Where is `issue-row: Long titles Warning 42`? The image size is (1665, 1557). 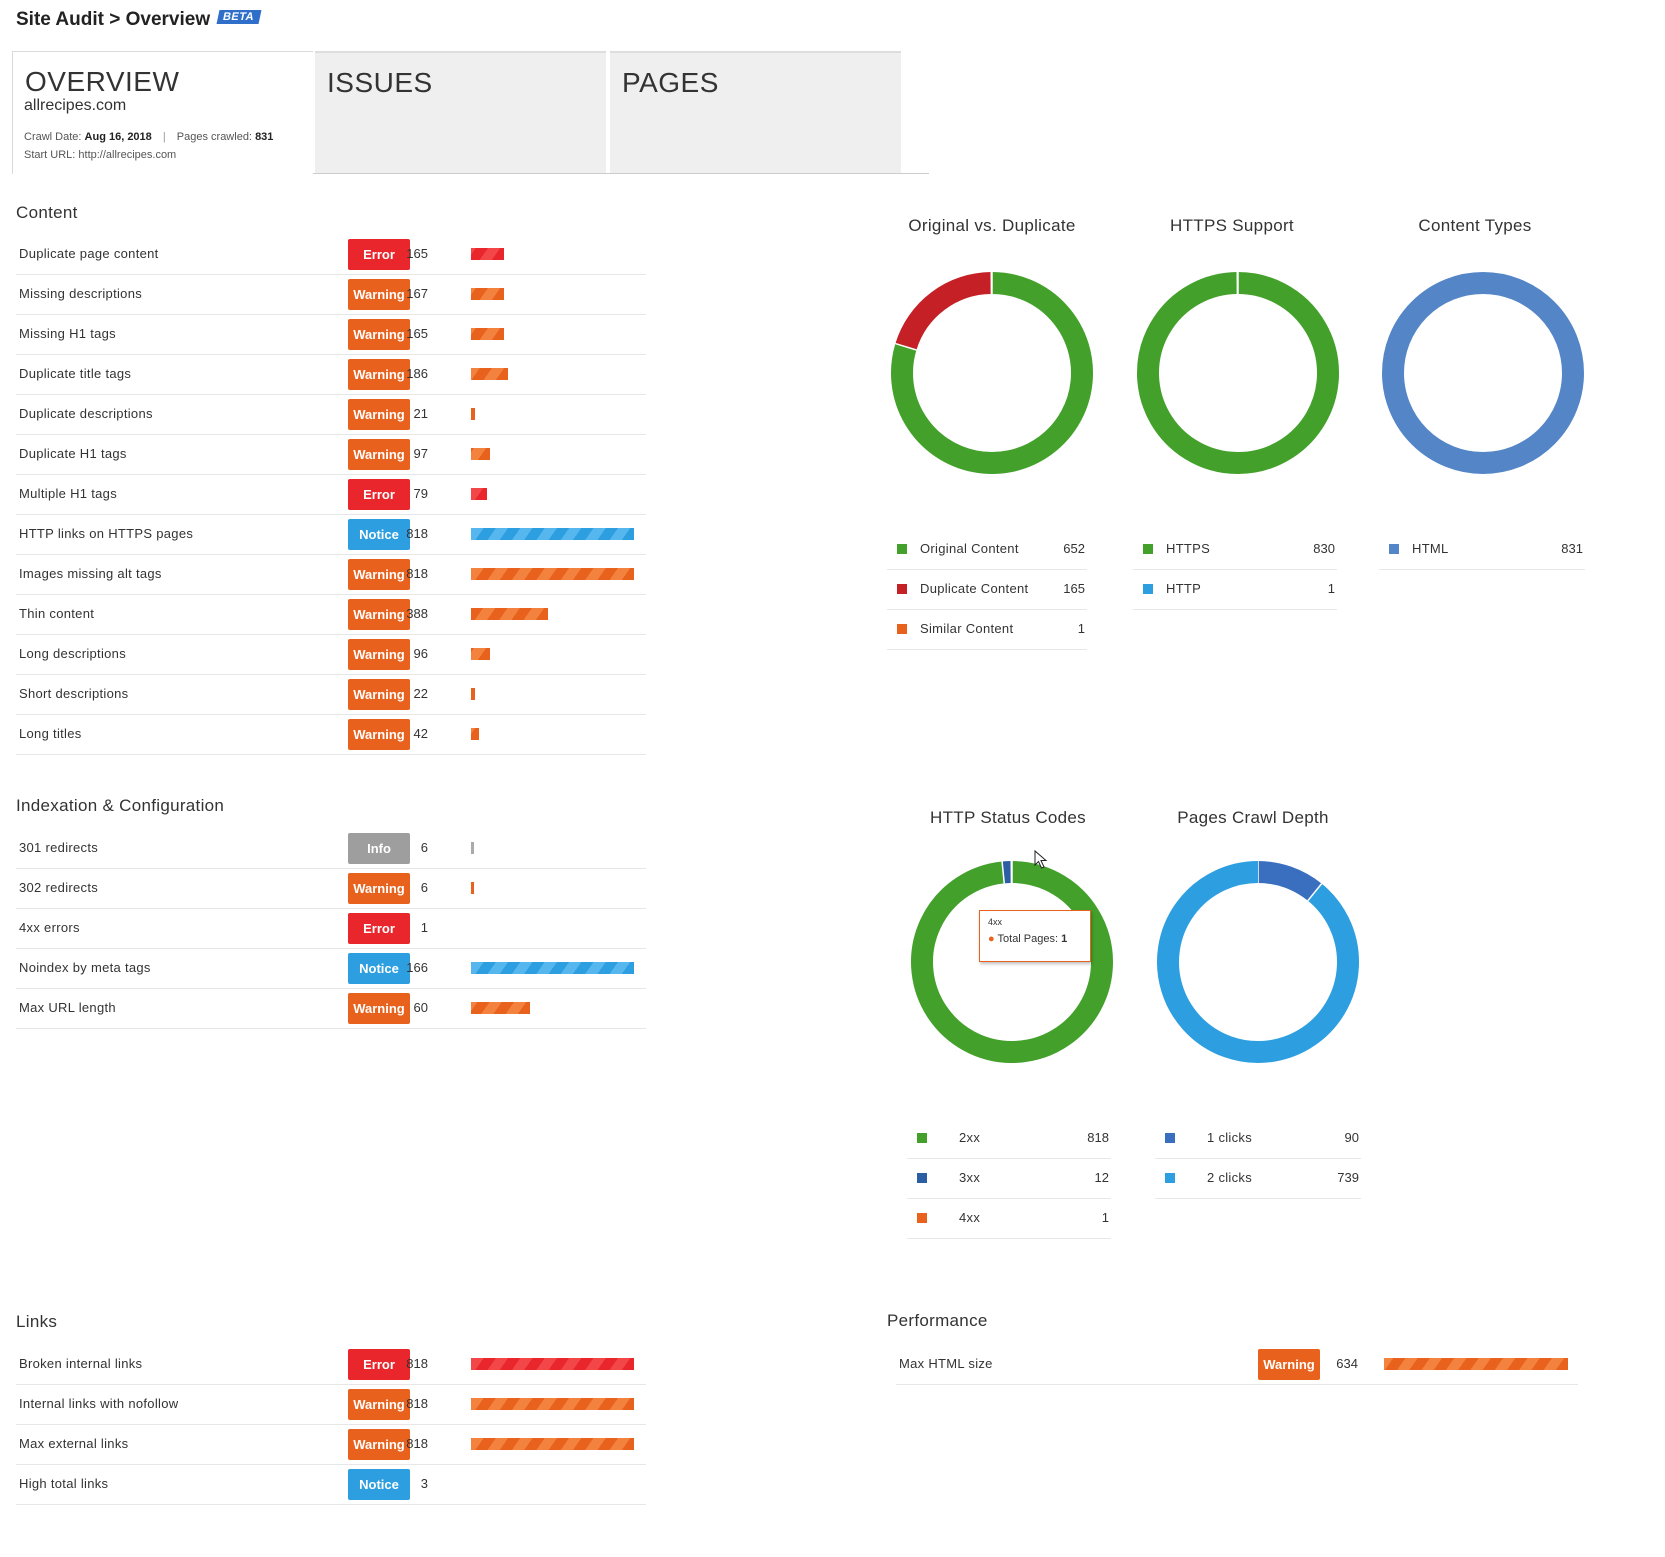 issue-row: Long titles Warning 42 is located at coordinates (331, 734).